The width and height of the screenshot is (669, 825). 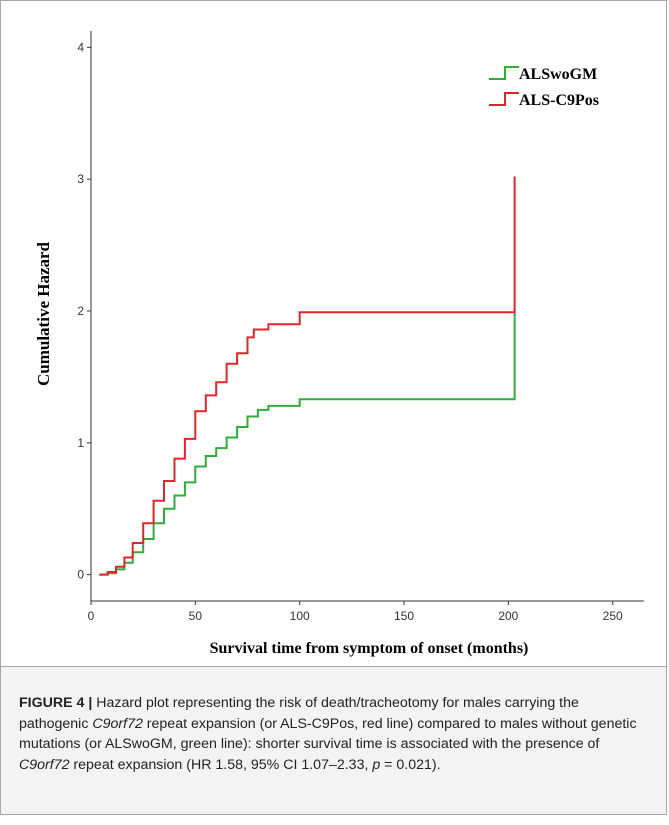 What do you see at coordinates (544, 87) in the screenshot?
I see `legend: ALSwoGM ALS-C9Pos` at bounding box center [544, 87].